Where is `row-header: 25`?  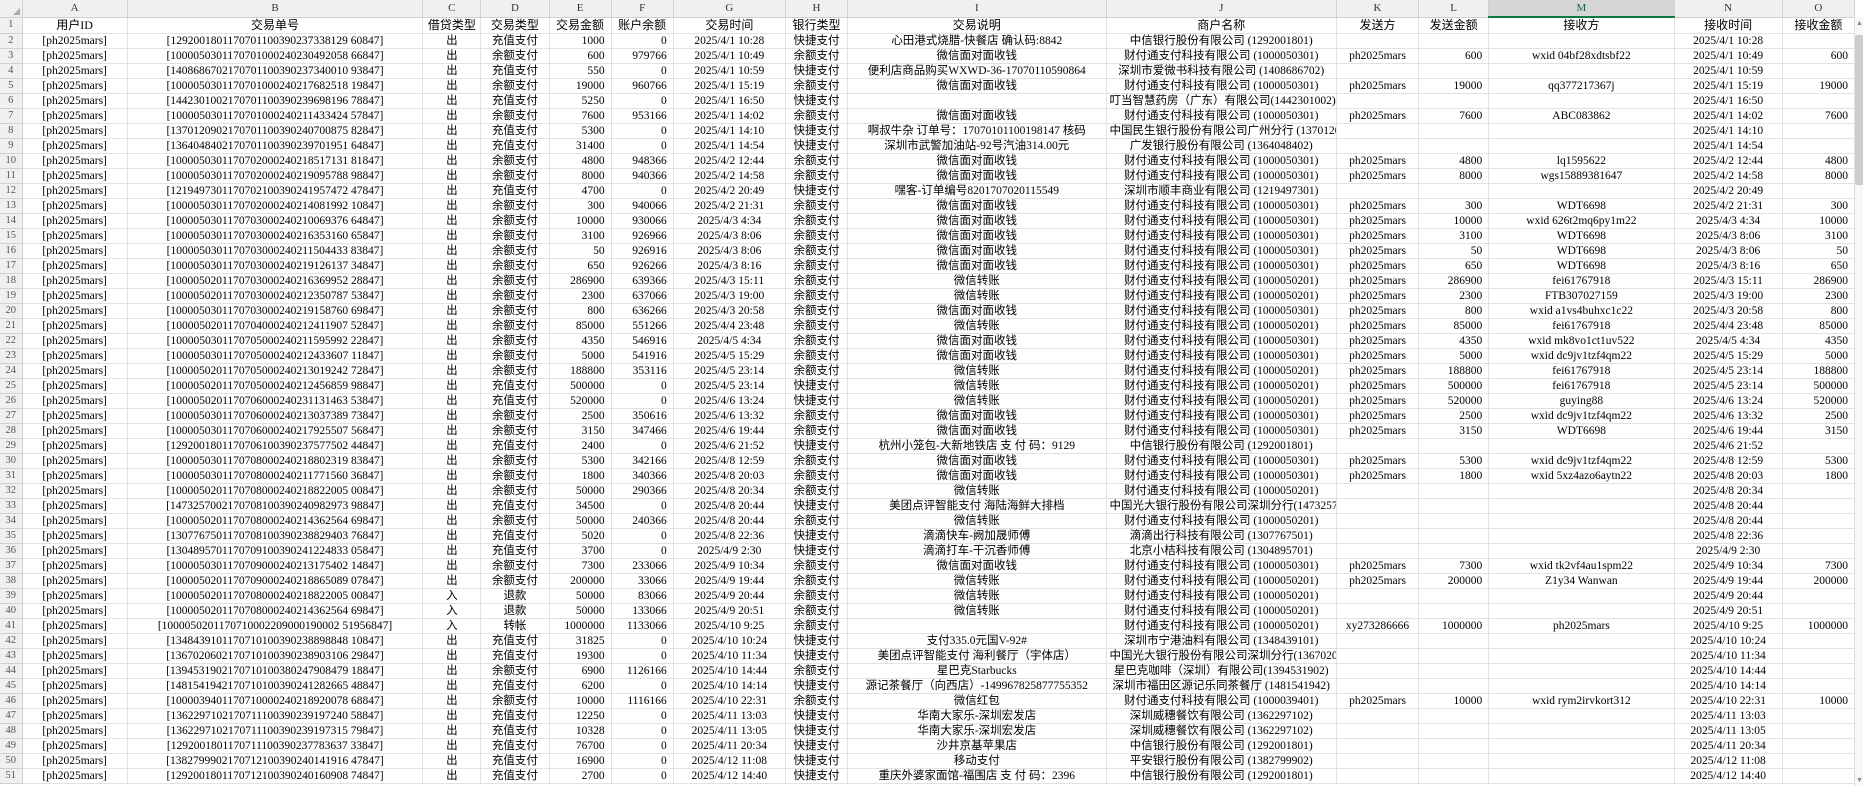 row-header: 25 is located at coordinates (11, 386).